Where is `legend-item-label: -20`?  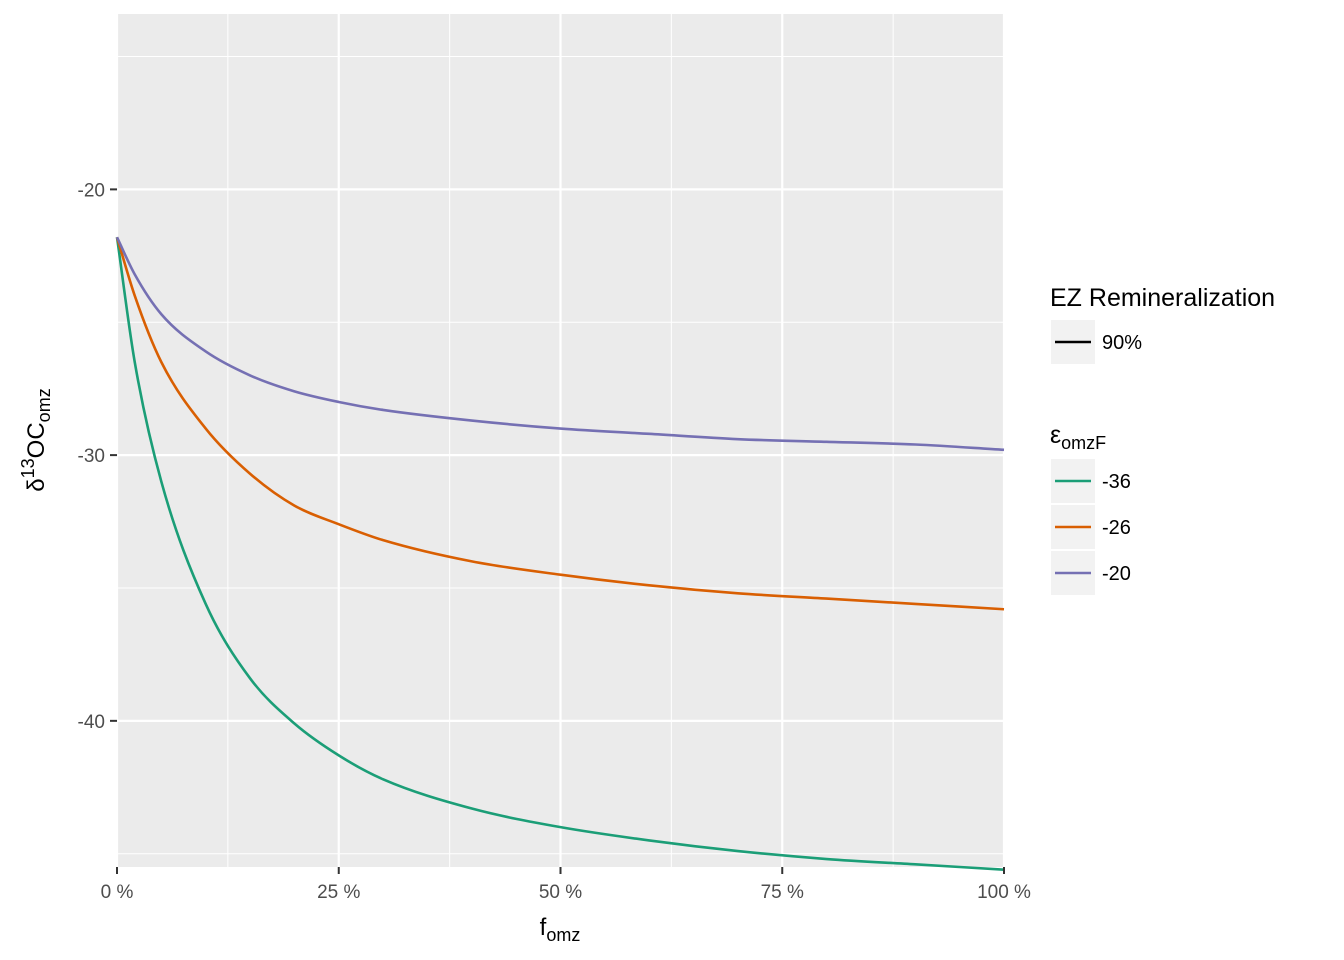 legend-item-label: -20 is located at coordinates (1116, 574).